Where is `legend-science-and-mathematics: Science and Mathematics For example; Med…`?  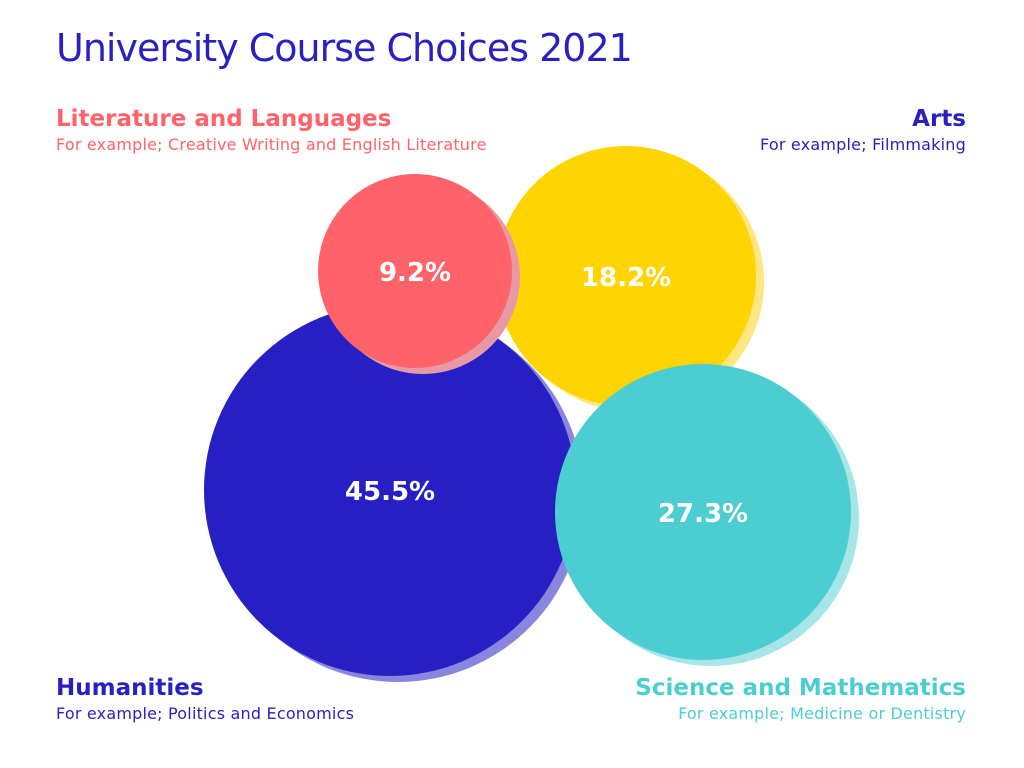 legend-science-and-mathematics: Science and Mathematics For example; Med… is located at coordinates (800, 700).